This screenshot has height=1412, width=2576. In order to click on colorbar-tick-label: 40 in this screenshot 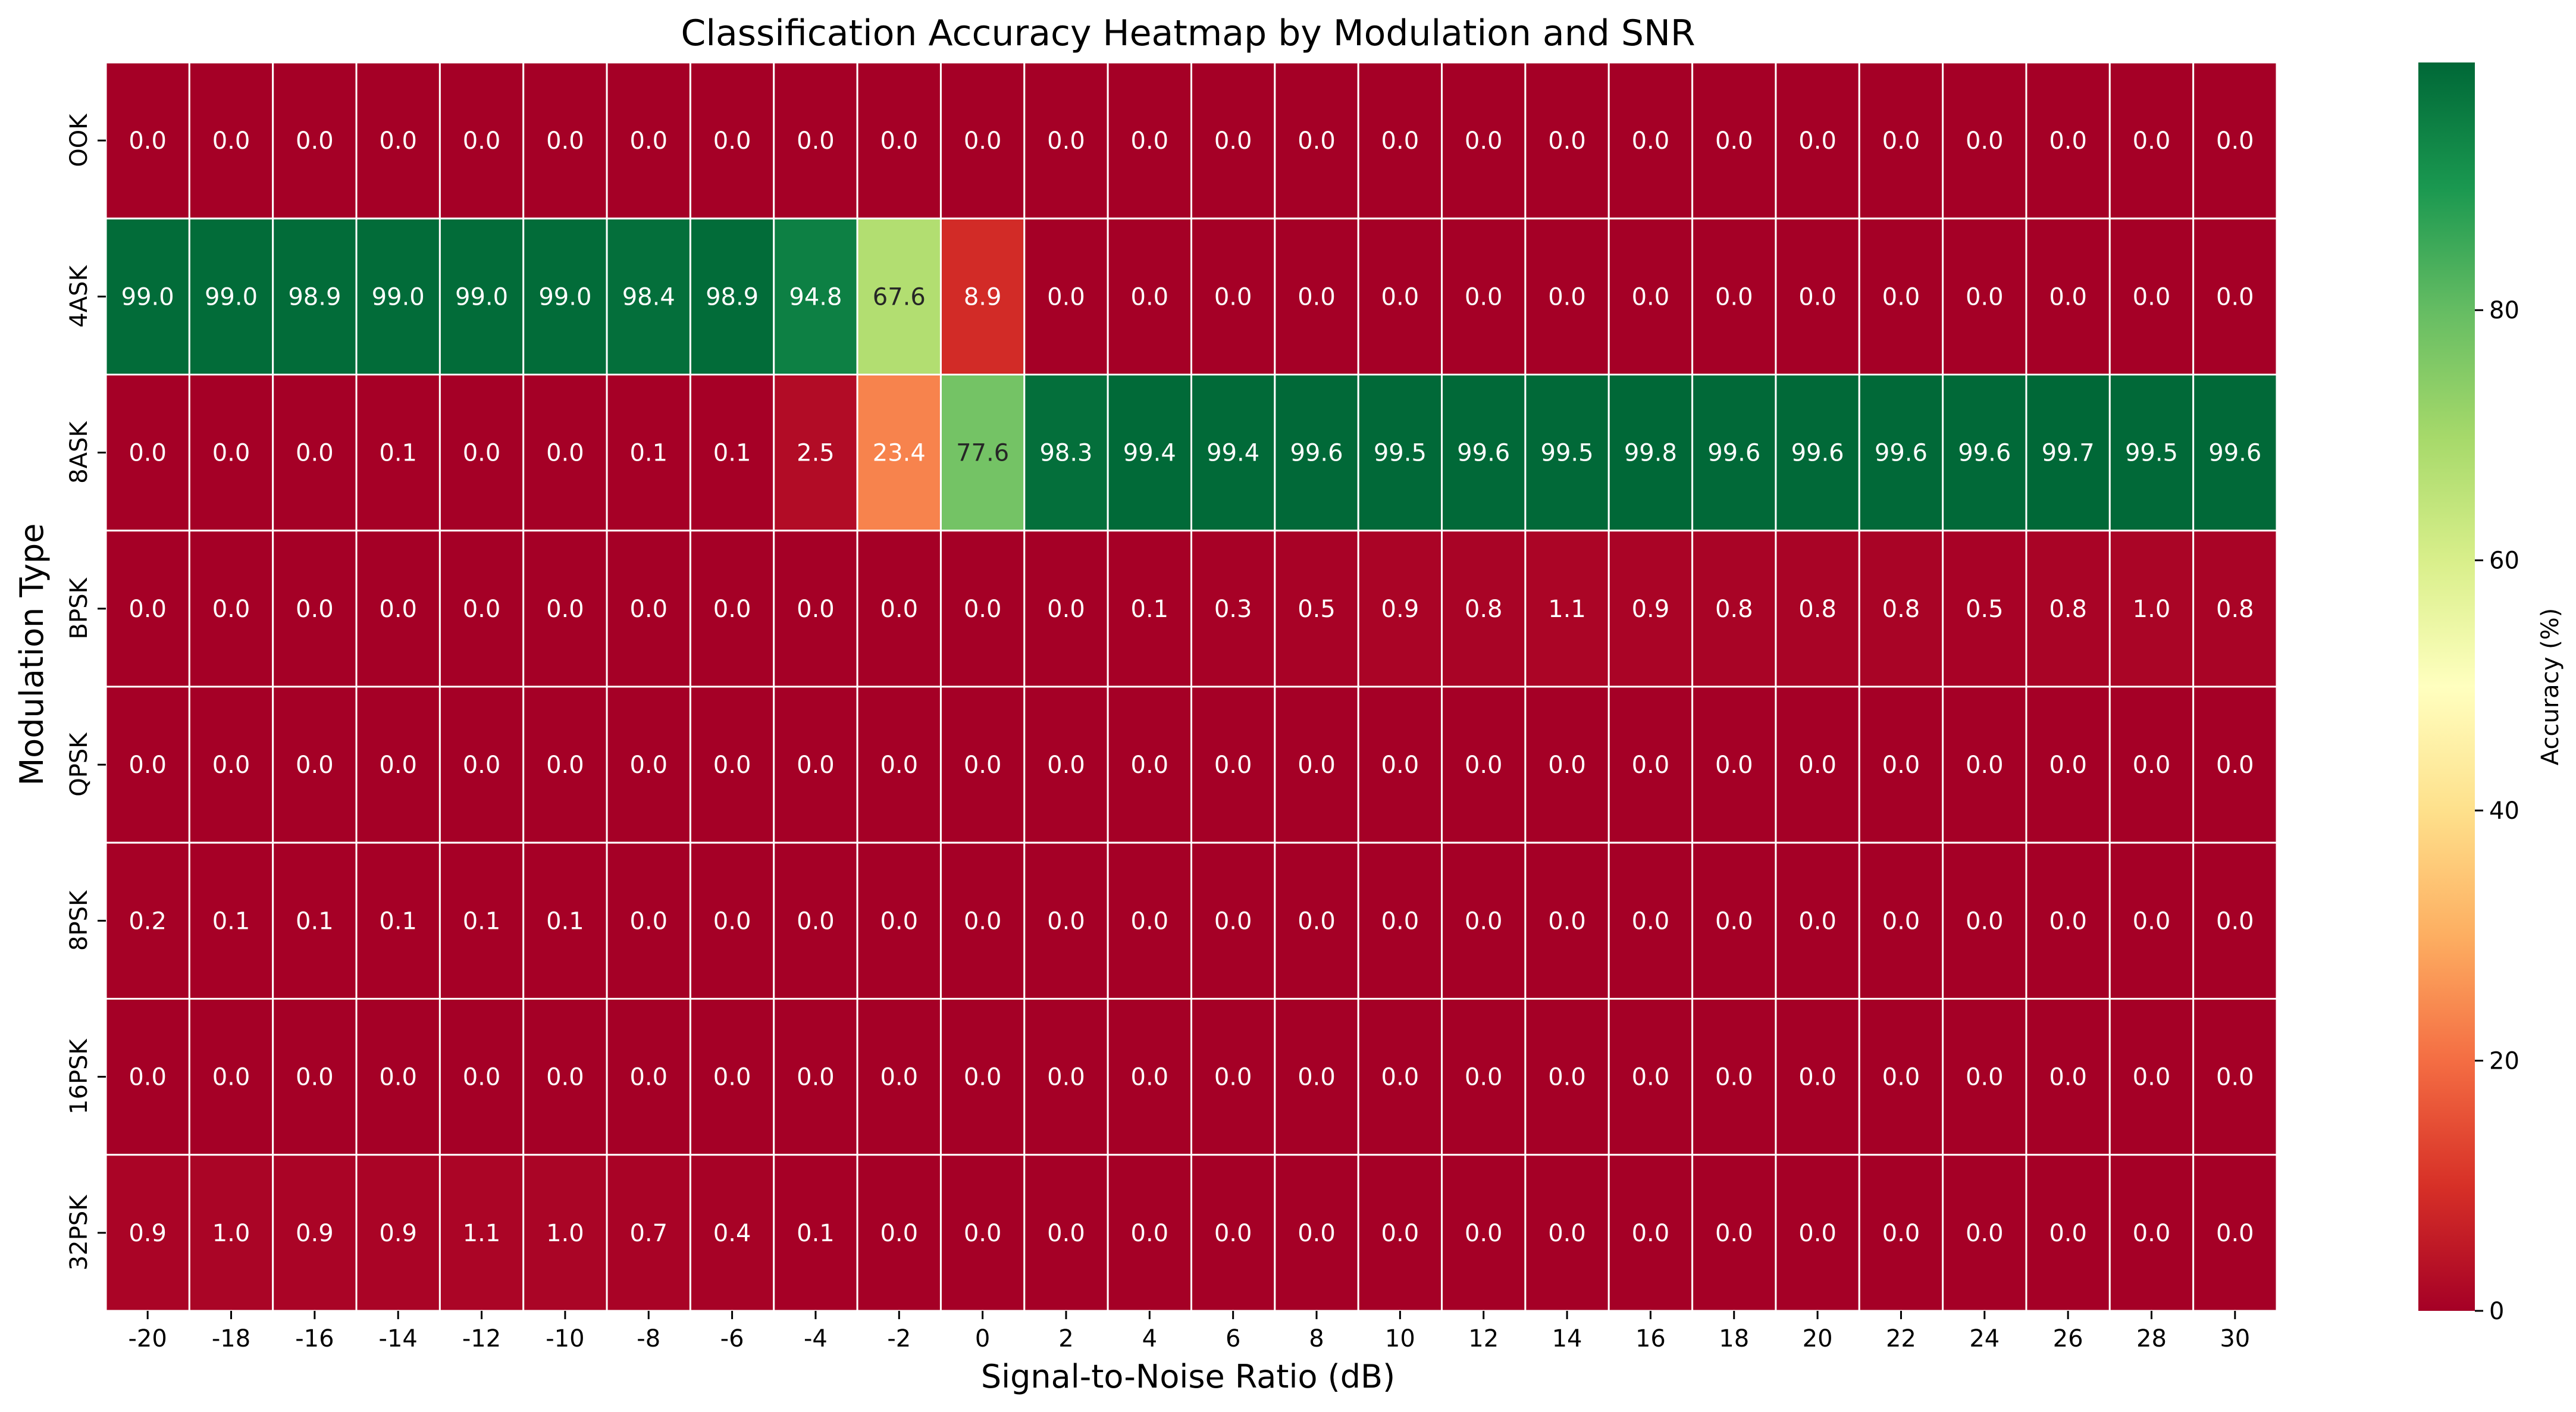, I will do `click(2504, 811)`.